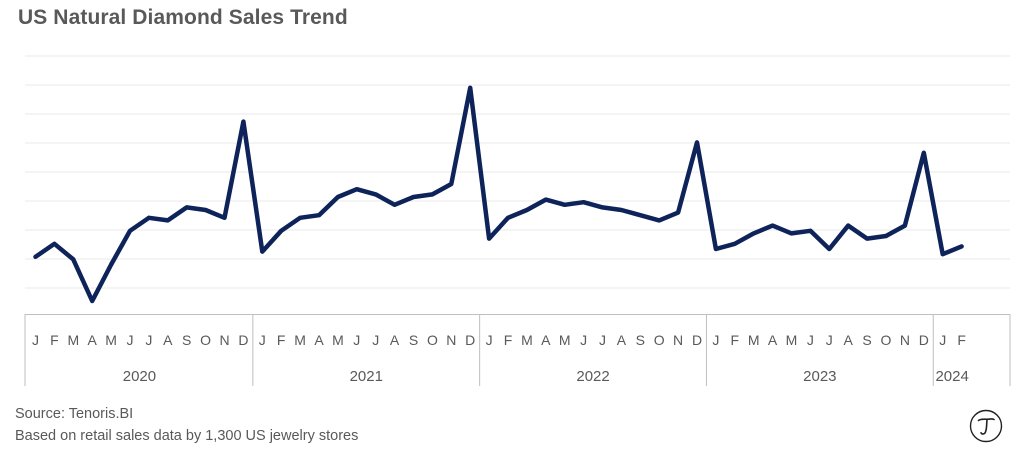 Image resolution: width=1024 pixels, height=451 pixels. I want to click on tenoris-t-logo-icon, so click(986, 426).